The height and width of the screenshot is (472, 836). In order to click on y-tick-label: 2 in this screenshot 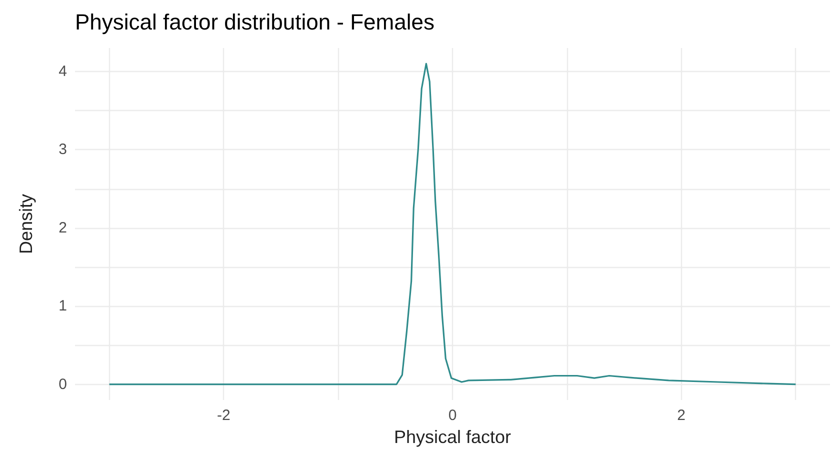, I will do `click(62, 227)`.